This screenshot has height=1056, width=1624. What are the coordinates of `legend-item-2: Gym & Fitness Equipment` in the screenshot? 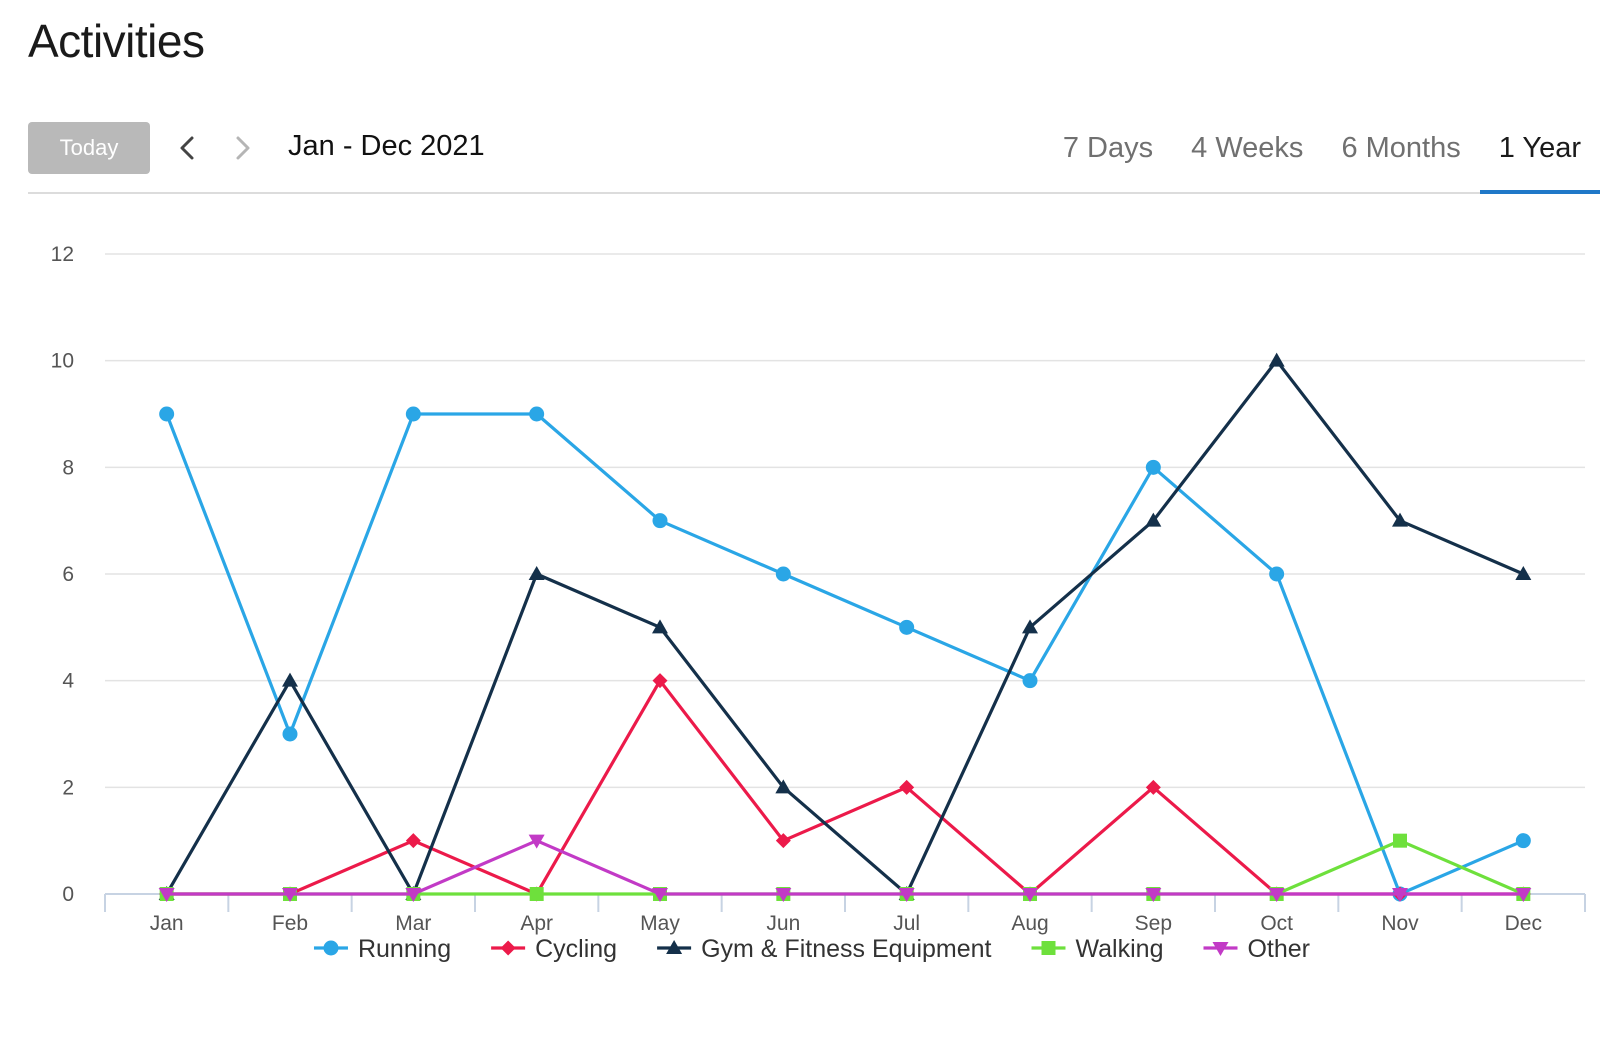 It's located at (824, 949).